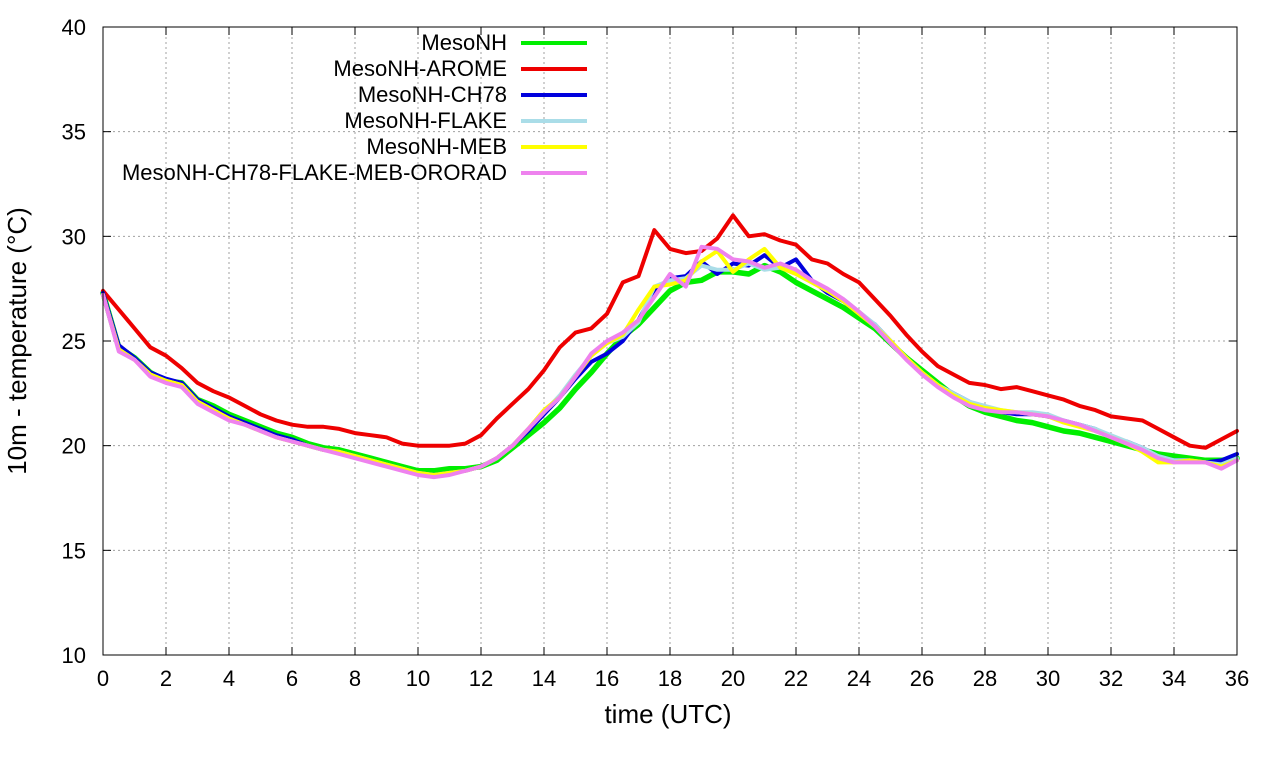 This screenshot has height=760, width=1280. Describe the element at coordinates (74, 132) in the screenshot. I see `y-tick-label: 35` at that location.